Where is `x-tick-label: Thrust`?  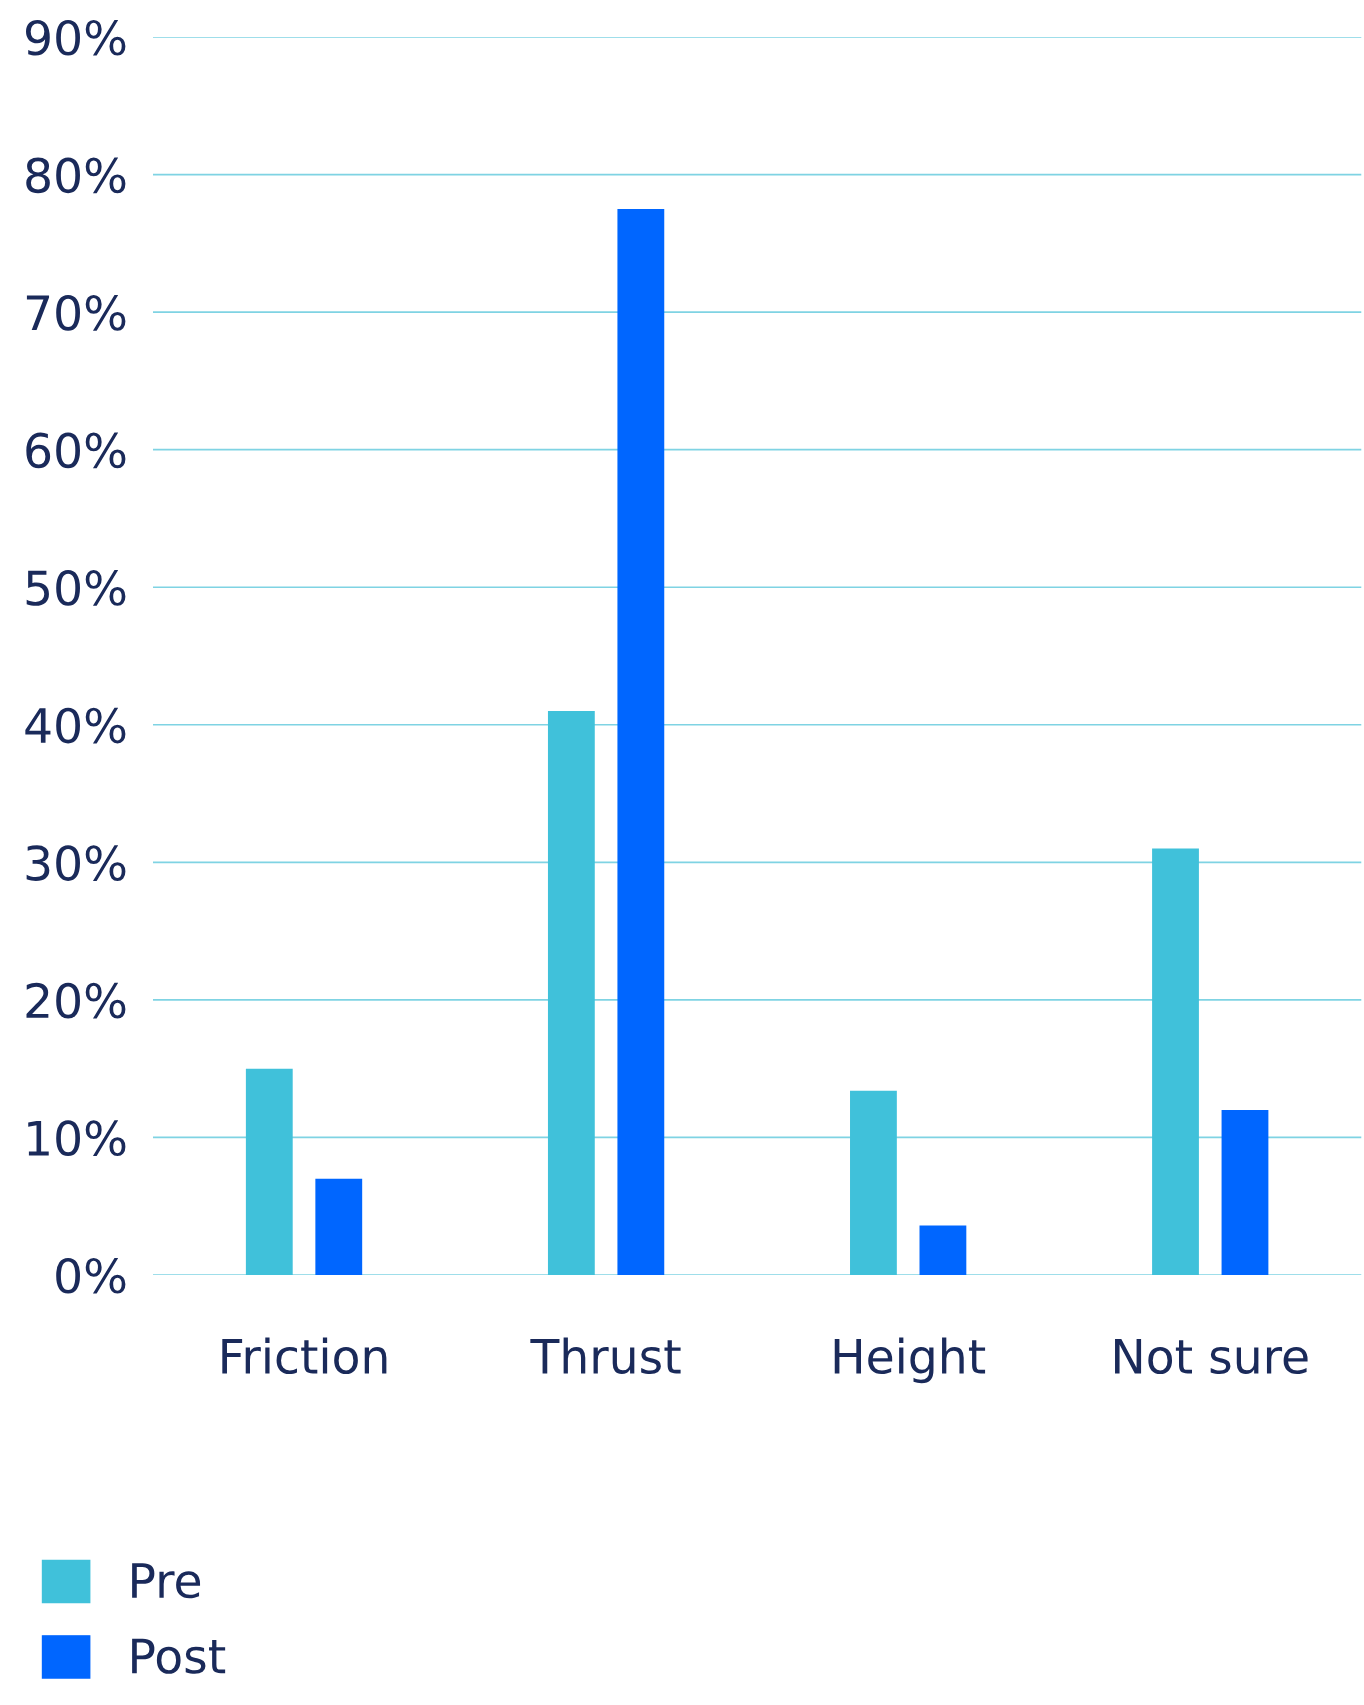 x-tick-label: Thrust is located at coordinates (605, 1356).